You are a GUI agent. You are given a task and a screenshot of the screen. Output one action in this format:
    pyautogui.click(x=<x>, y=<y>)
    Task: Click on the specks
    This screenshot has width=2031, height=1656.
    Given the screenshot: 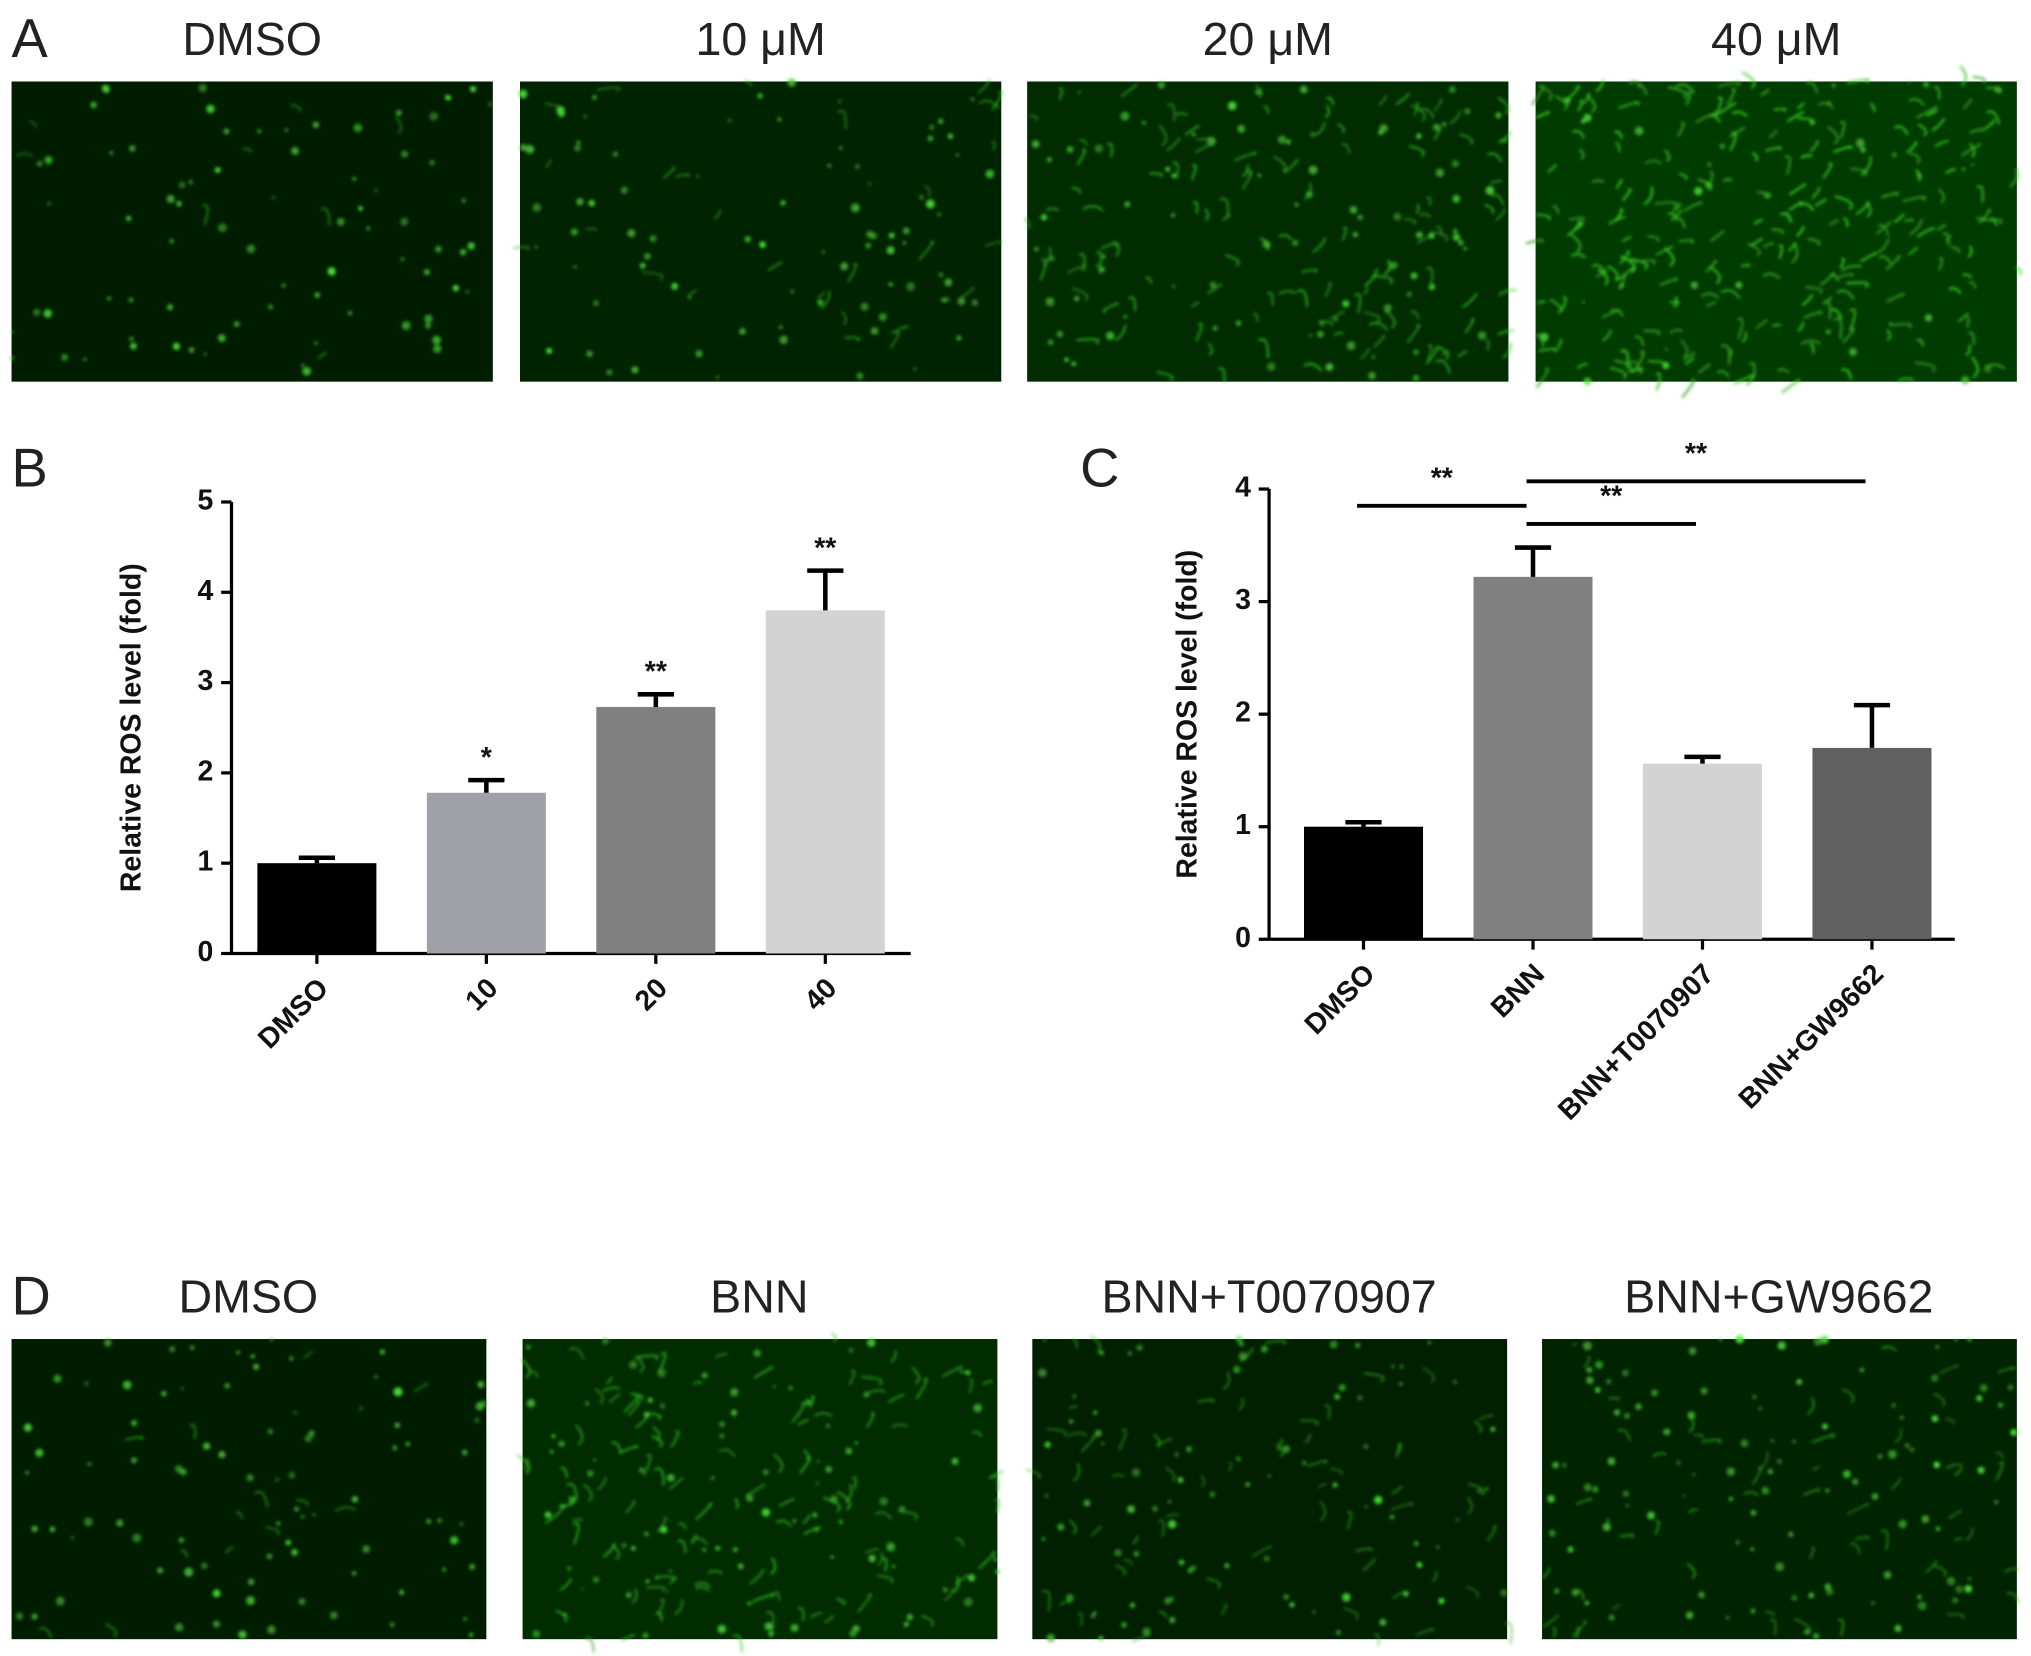 What is the action you would take?
    pyautogui.click(x=1271, y=232)
    